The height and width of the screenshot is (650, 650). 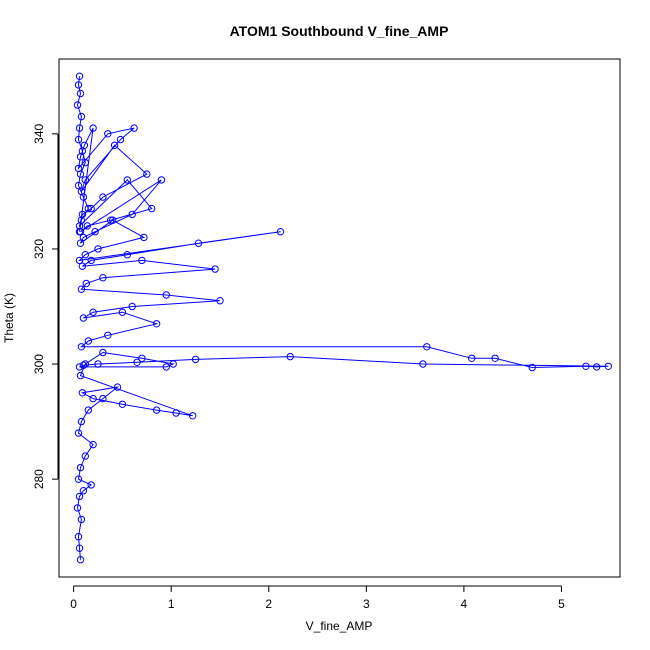 I want to click on y-tick-label: 300, so click(x=39, y=364).